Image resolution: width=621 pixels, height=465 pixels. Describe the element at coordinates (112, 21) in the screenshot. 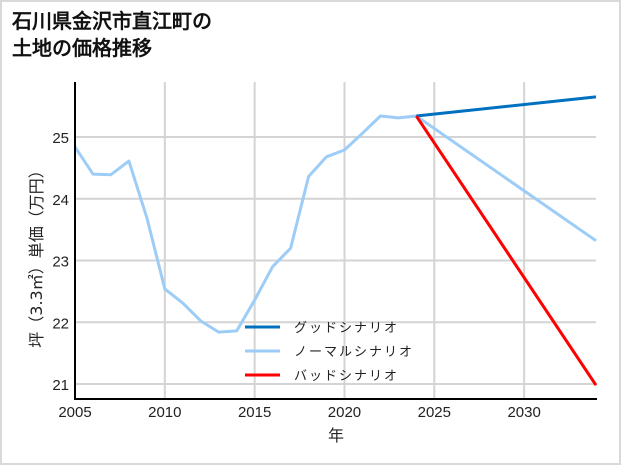

I see `chart-title-line-1: 石川県金沢市直江町の` at that location.